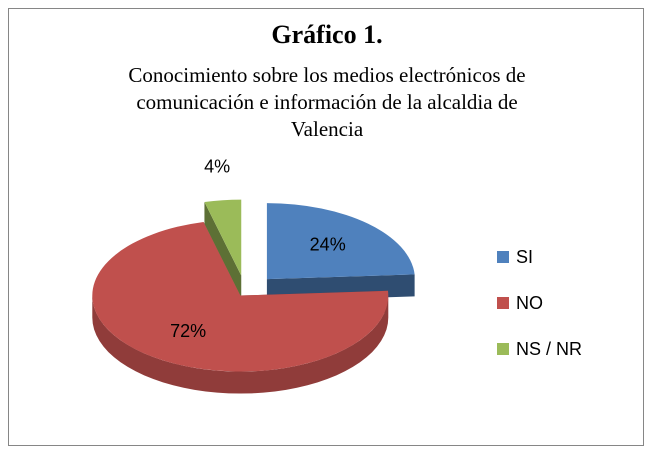  I want to click on data-label: 72%, so click(188, 331).